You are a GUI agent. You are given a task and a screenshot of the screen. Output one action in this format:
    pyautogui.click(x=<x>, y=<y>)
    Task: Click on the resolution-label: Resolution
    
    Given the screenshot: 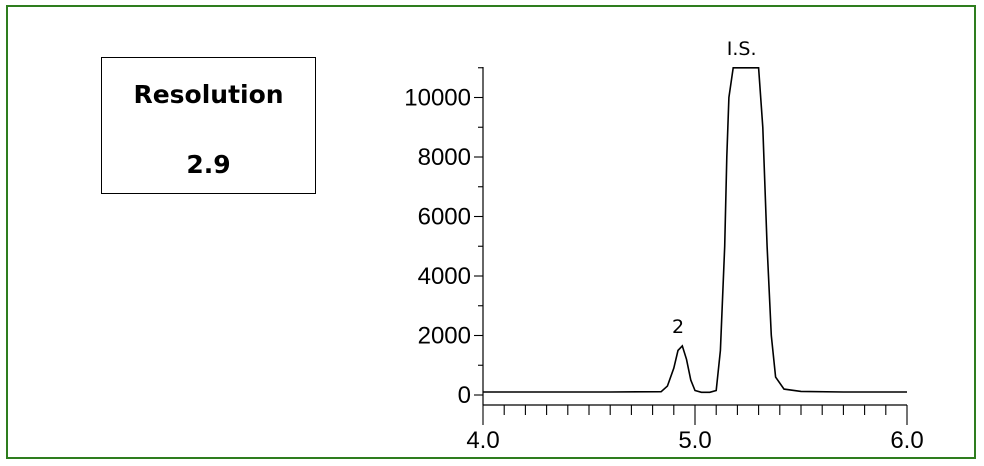 What is the action you would take?
    pyautogui.click(x=208, y=94)
    